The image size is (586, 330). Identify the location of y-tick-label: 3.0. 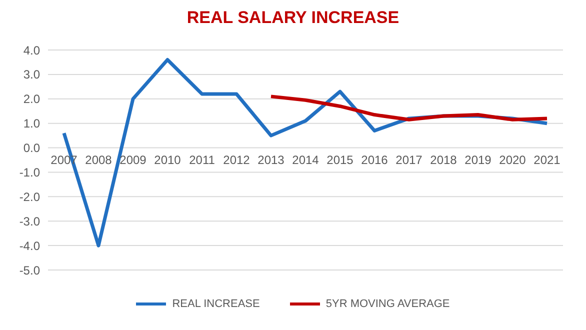
(31, 75).